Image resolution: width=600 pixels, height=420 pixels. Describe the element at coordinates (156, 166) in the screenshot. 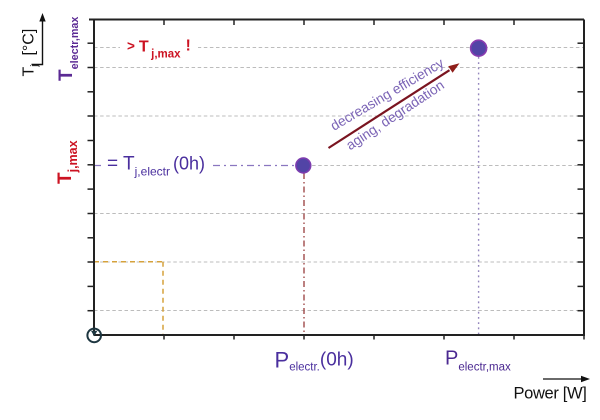

I see `svg-text:= Tj,electr(0h): = Tj,electr (0h)` at that location.